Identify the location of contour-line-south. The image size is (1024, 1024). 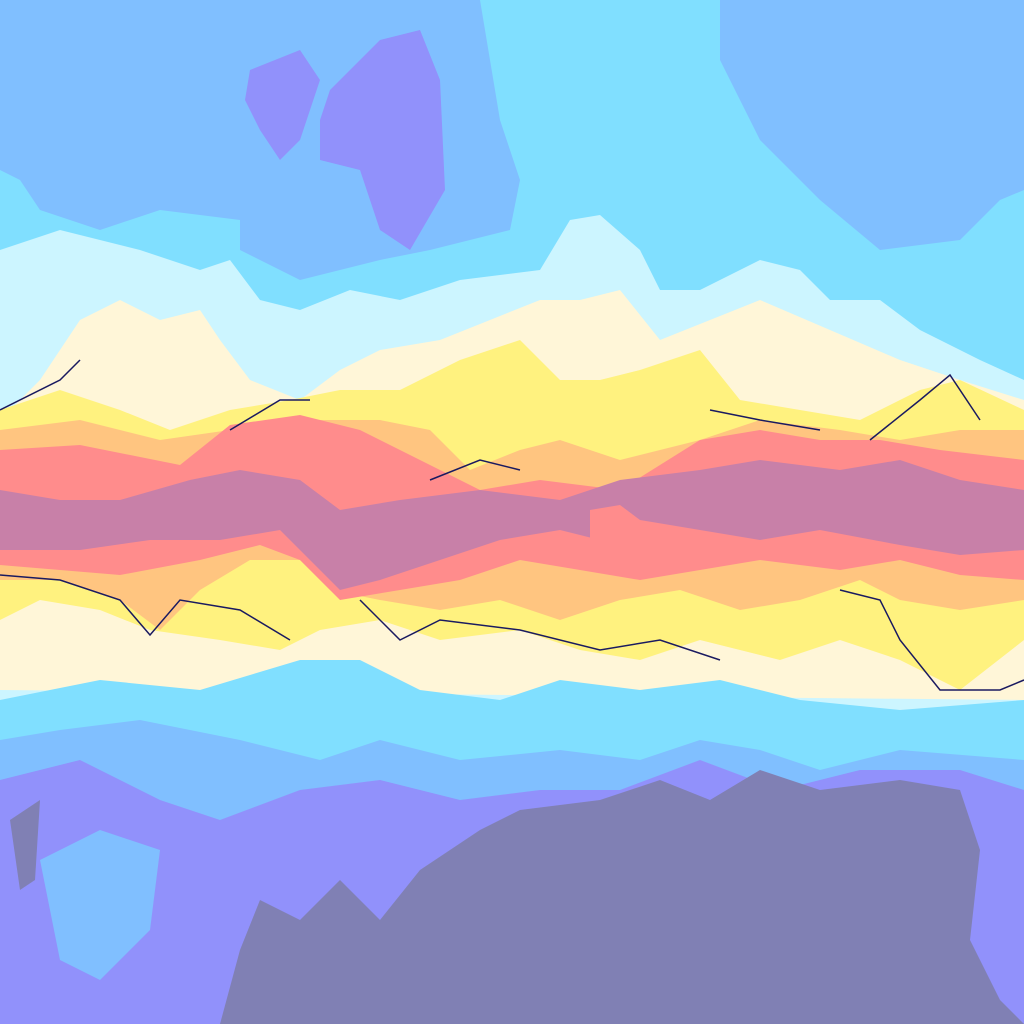
(512, 632).